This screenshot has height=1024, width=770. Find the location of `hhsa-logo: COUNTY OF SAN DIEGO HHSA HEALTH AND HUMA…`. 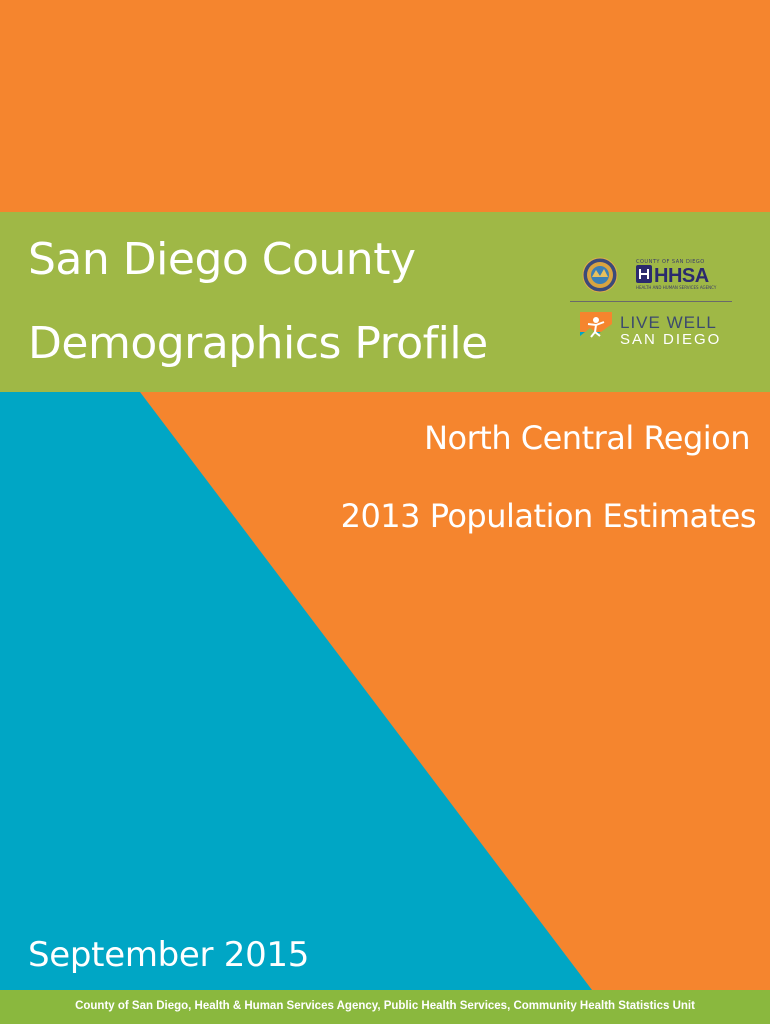

hhsa-logo: COUNTY OF SAN DIEGO HHSA HEALTH AND HUMA… is located at coordinates (686, 274).